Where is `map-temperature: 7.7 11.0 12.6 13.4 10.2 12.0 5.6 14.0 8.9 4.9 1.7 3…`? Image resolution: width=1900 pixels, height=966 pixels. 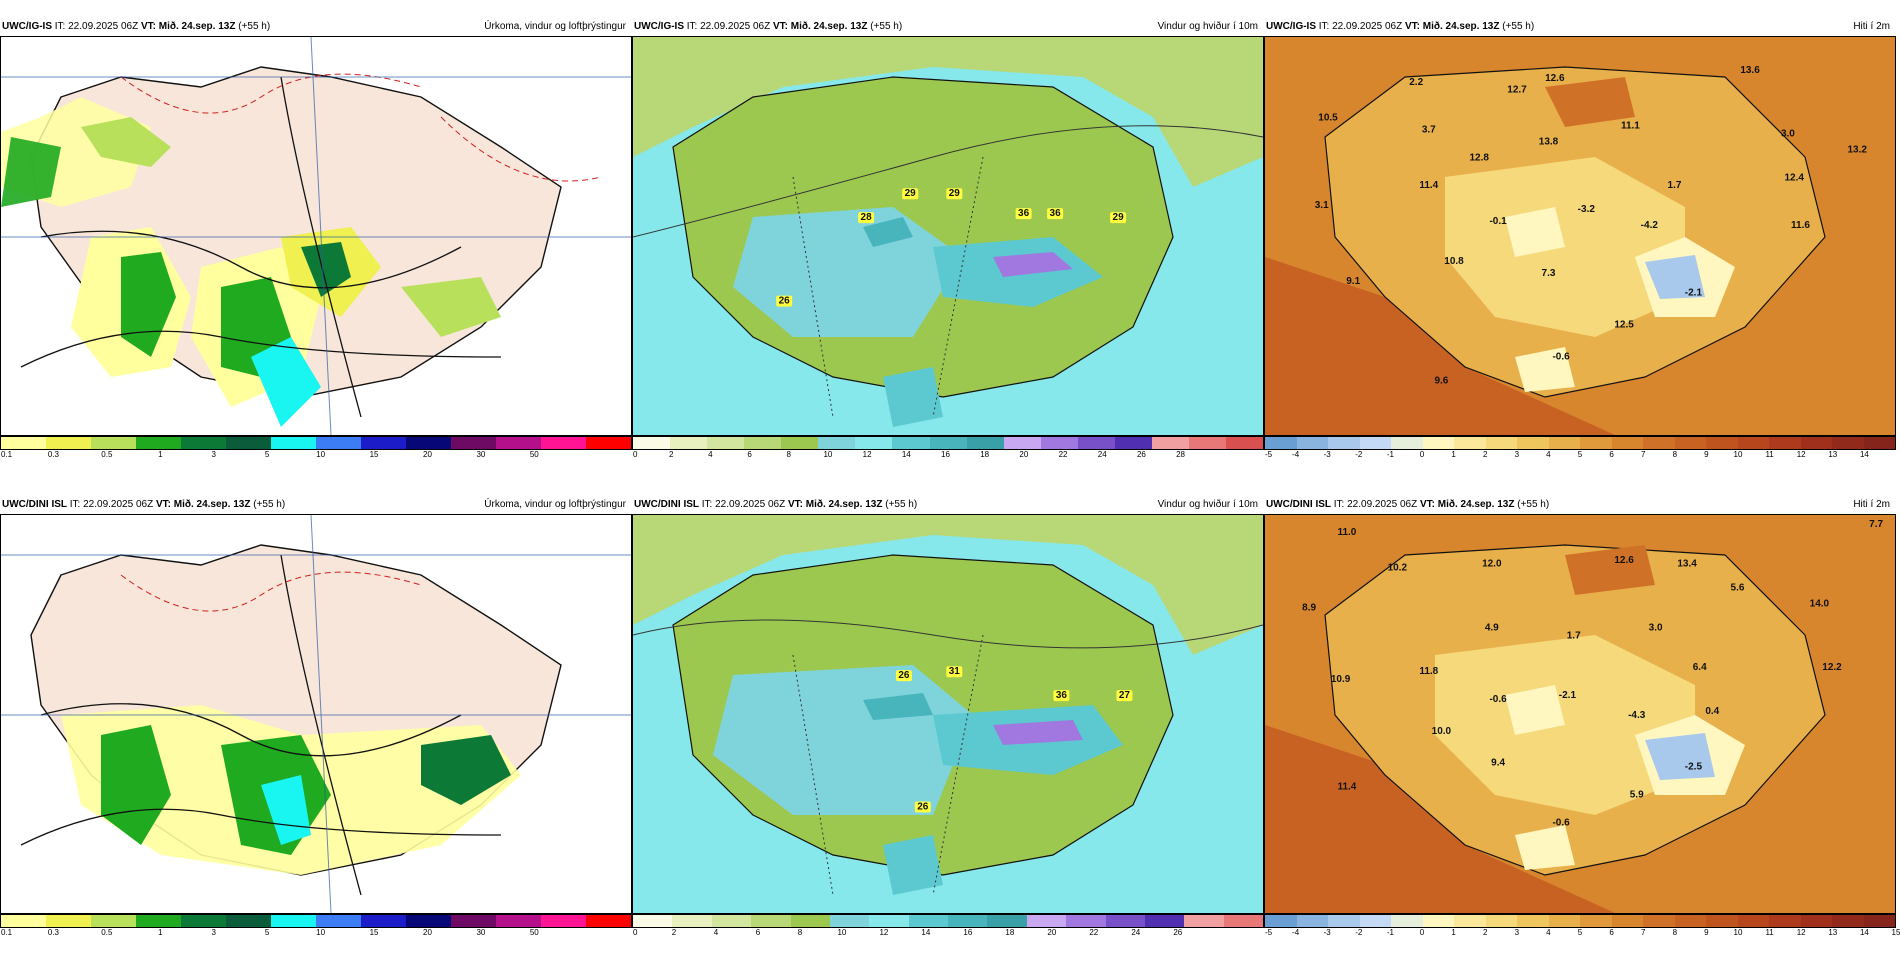
map-temperature: 7.7 11.0 12.6 13.4 10.2 12.0 5.6 14.0 8.9 4.9 1.7 3… is located at coordinates (1580, 714).